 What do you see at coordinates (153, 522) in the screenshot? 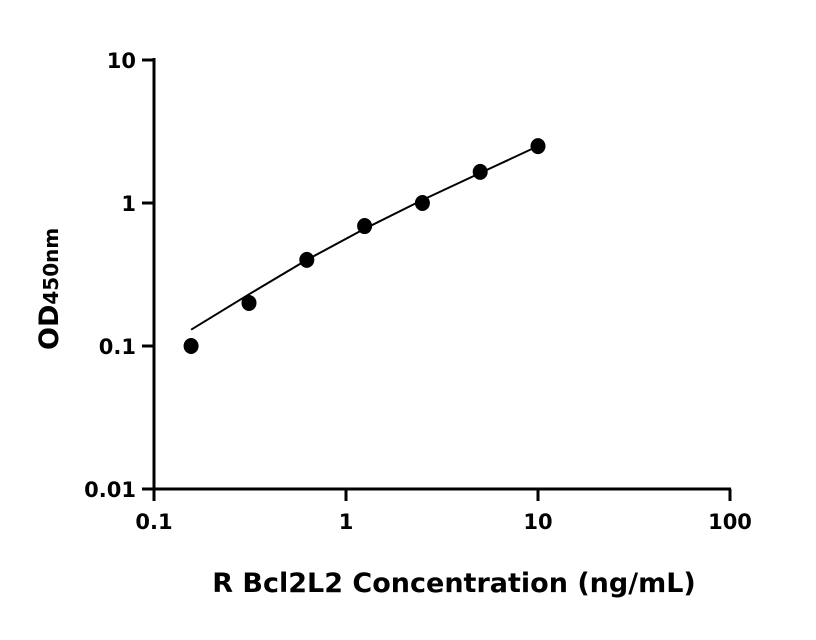
I see `x-tick-label: 0.1` at bounding box center [153, 522].